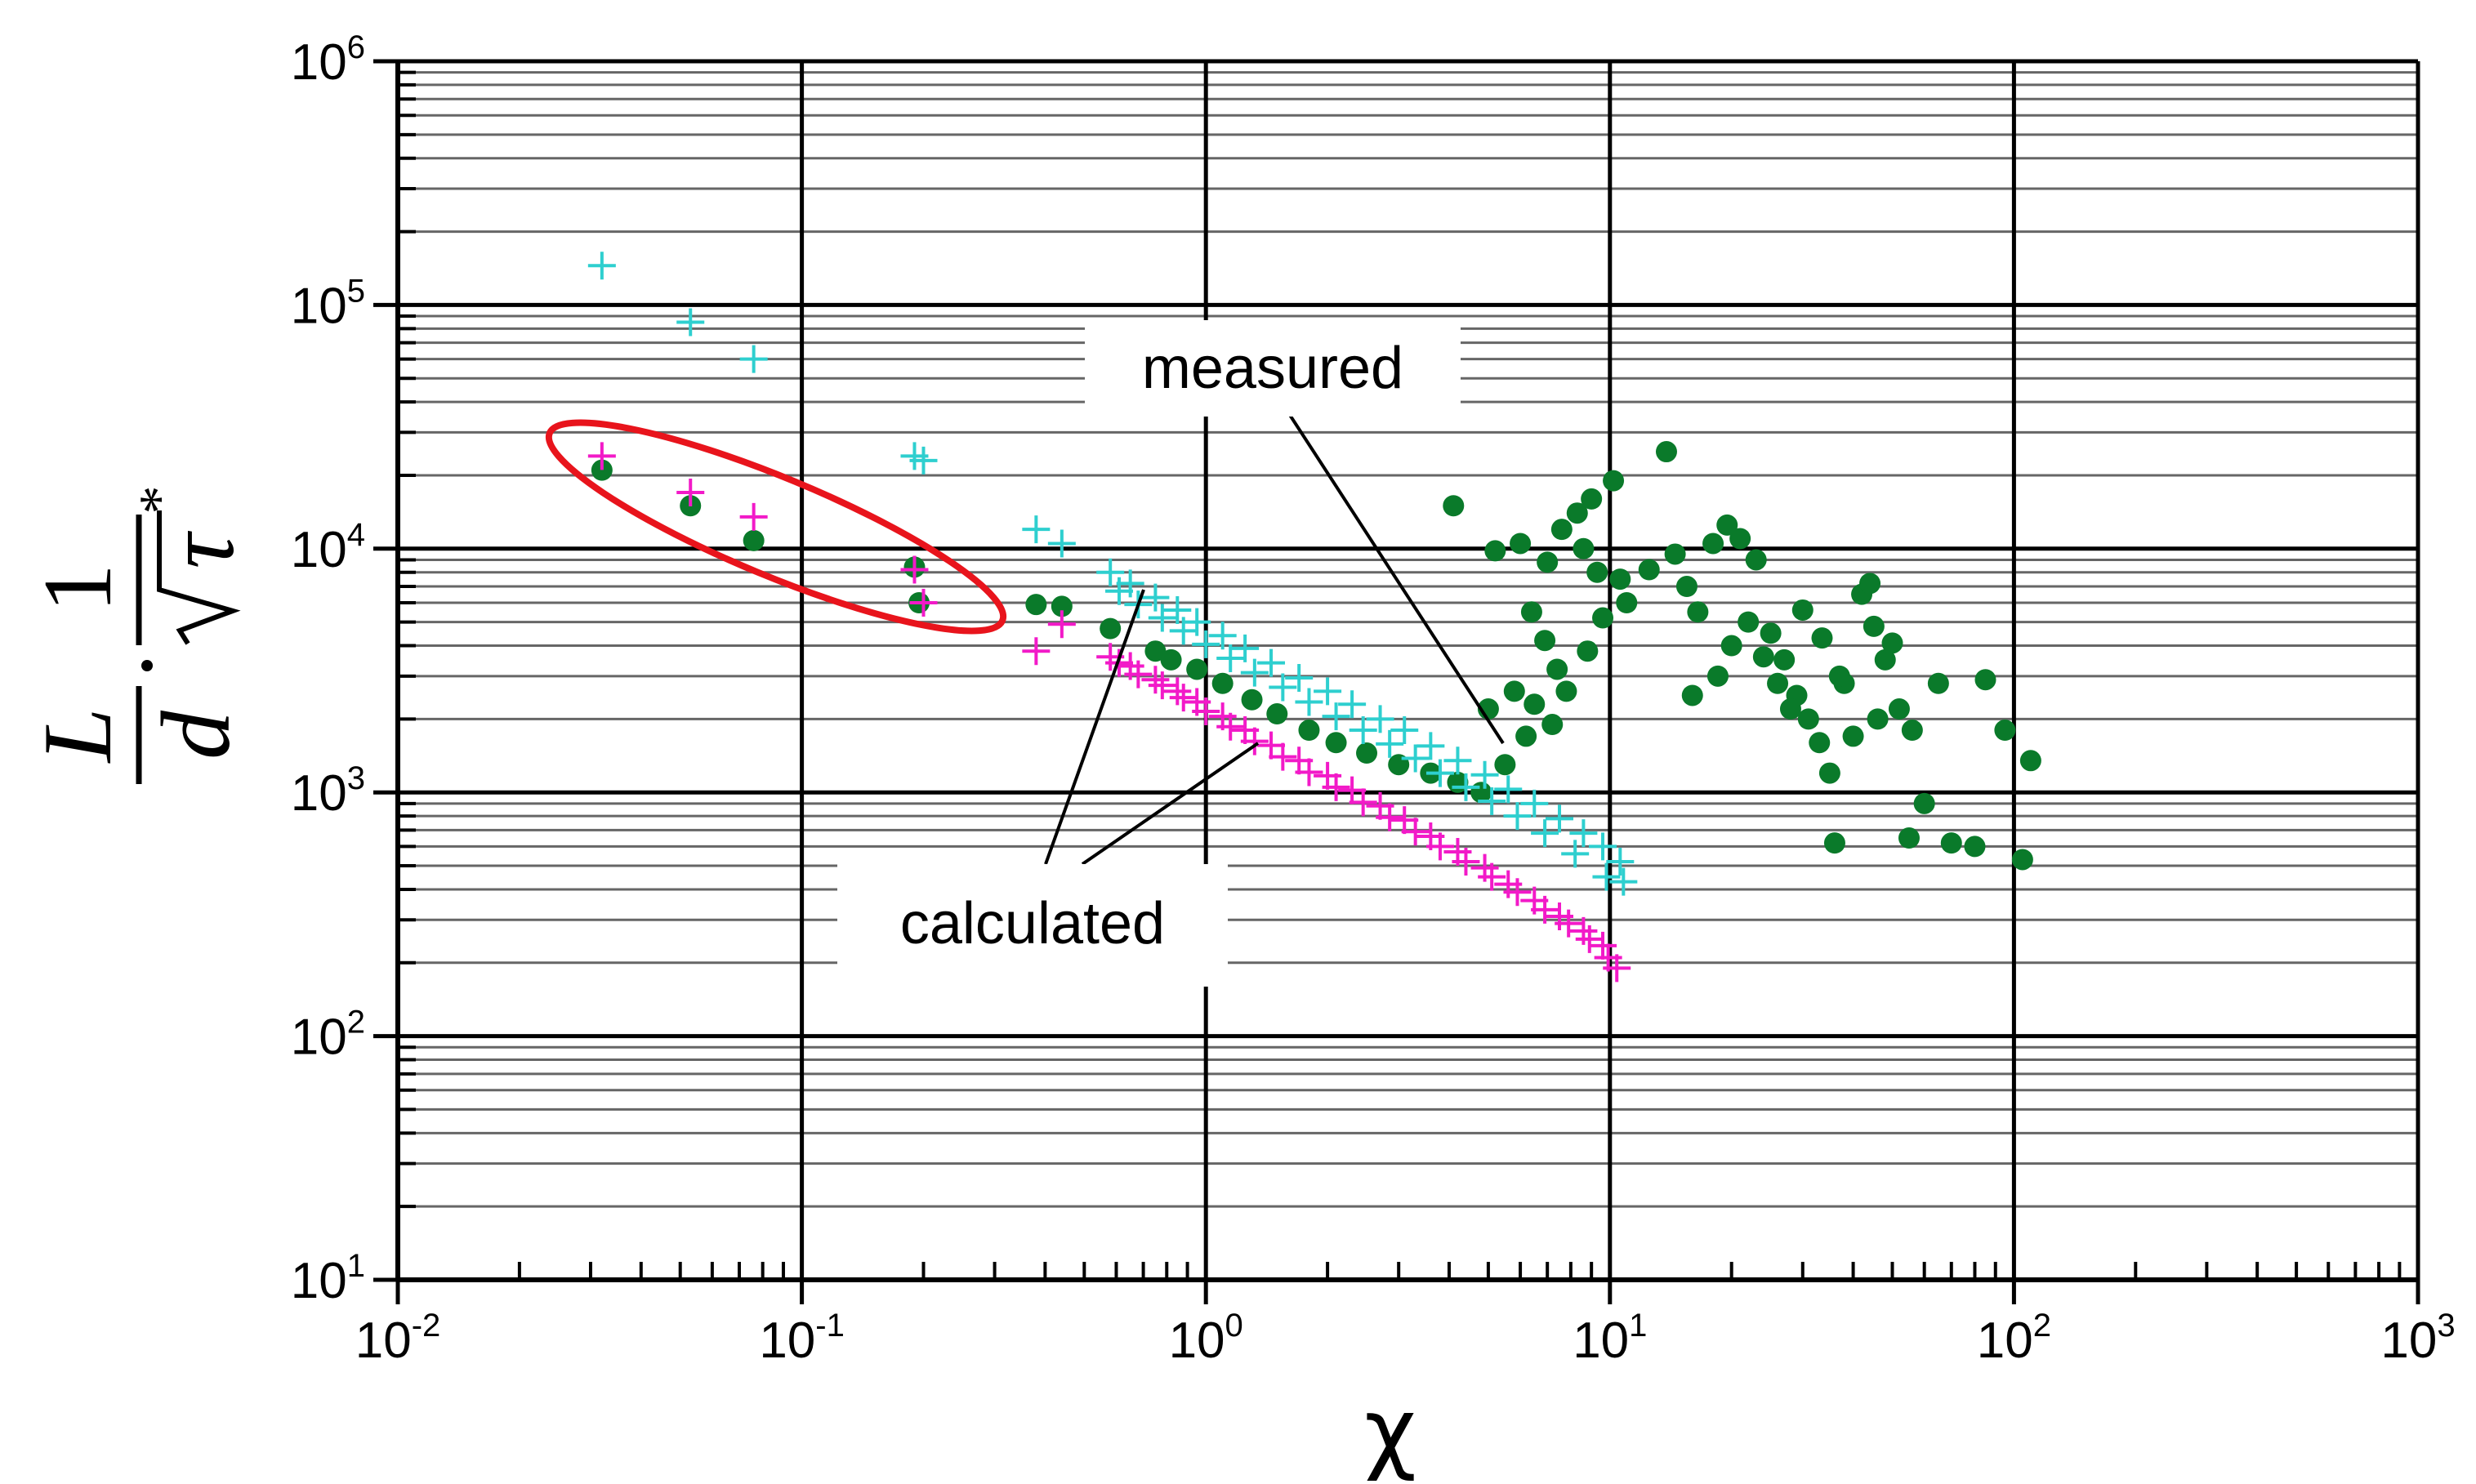 The height and width of the screenshot is (1484, 2476). I want to click on y-label-tau: τ, so click(200, 549).